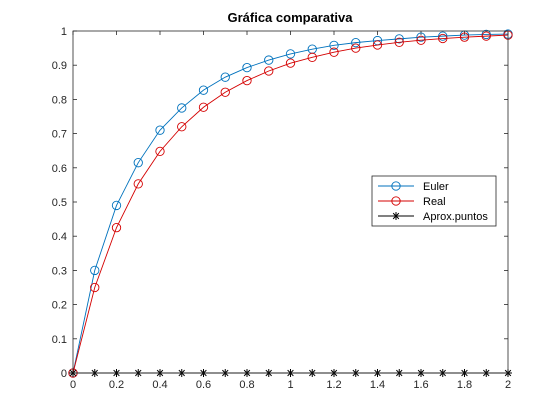 Image resolution: width=560 pixels, height=420 pixels. What do you see at coordinates (116, 385) in the screenshot?
I see `x-tick-label: 0.2` at bounding box center [116, 385].